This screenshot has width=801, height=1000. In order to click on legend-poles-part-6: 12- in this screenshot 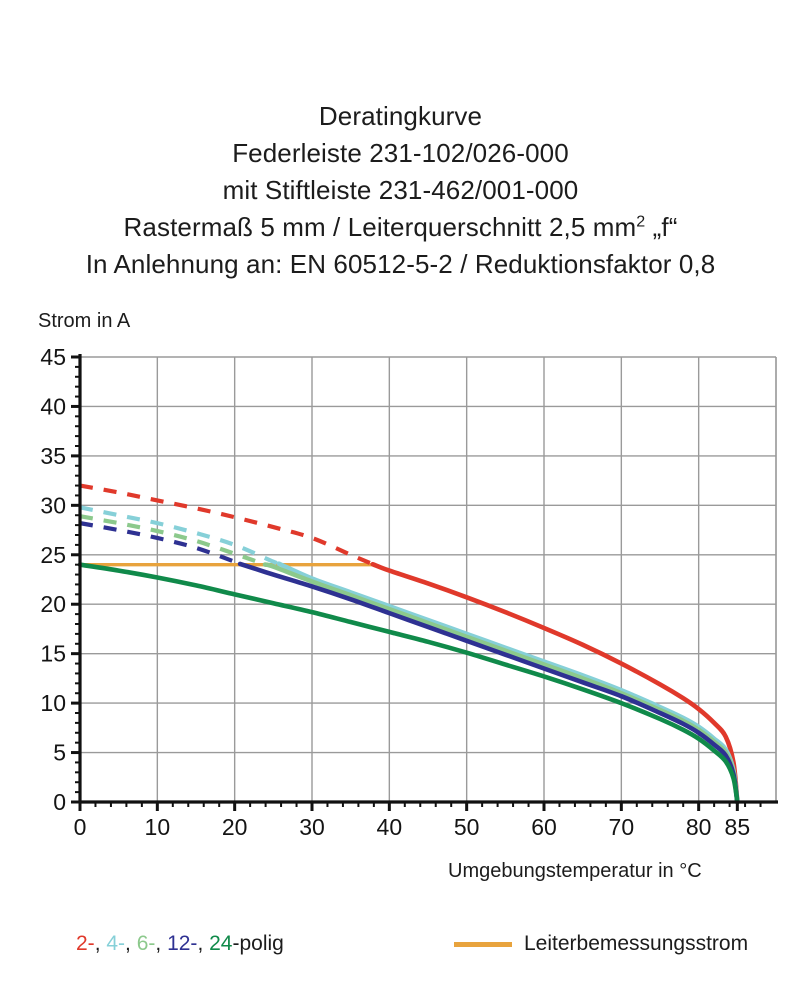, I will do `click(182, 943)`.